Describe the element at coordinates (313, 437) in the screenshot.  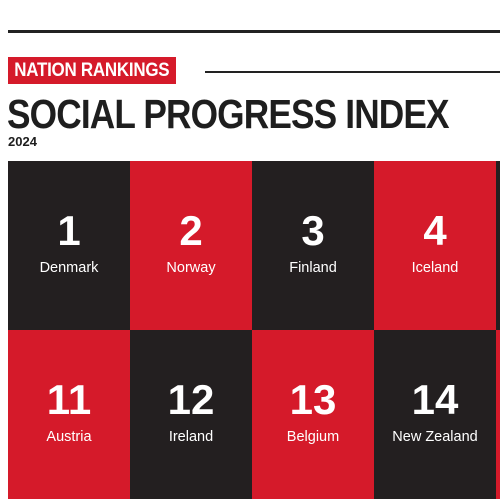
I see `country-name: Belgium` at that location.